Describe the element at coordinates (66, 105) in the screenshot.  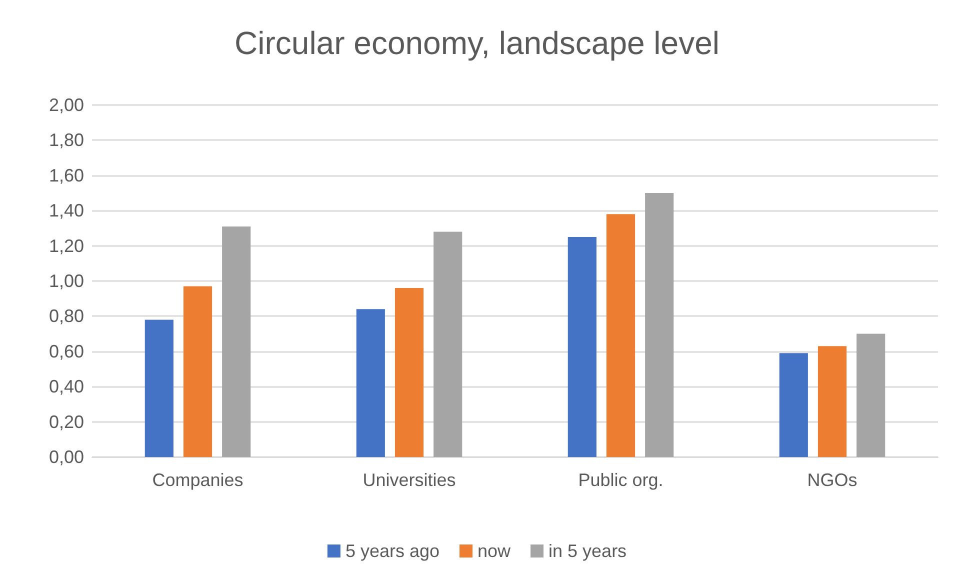
I see `y-tick-label: 2,00` at that location.